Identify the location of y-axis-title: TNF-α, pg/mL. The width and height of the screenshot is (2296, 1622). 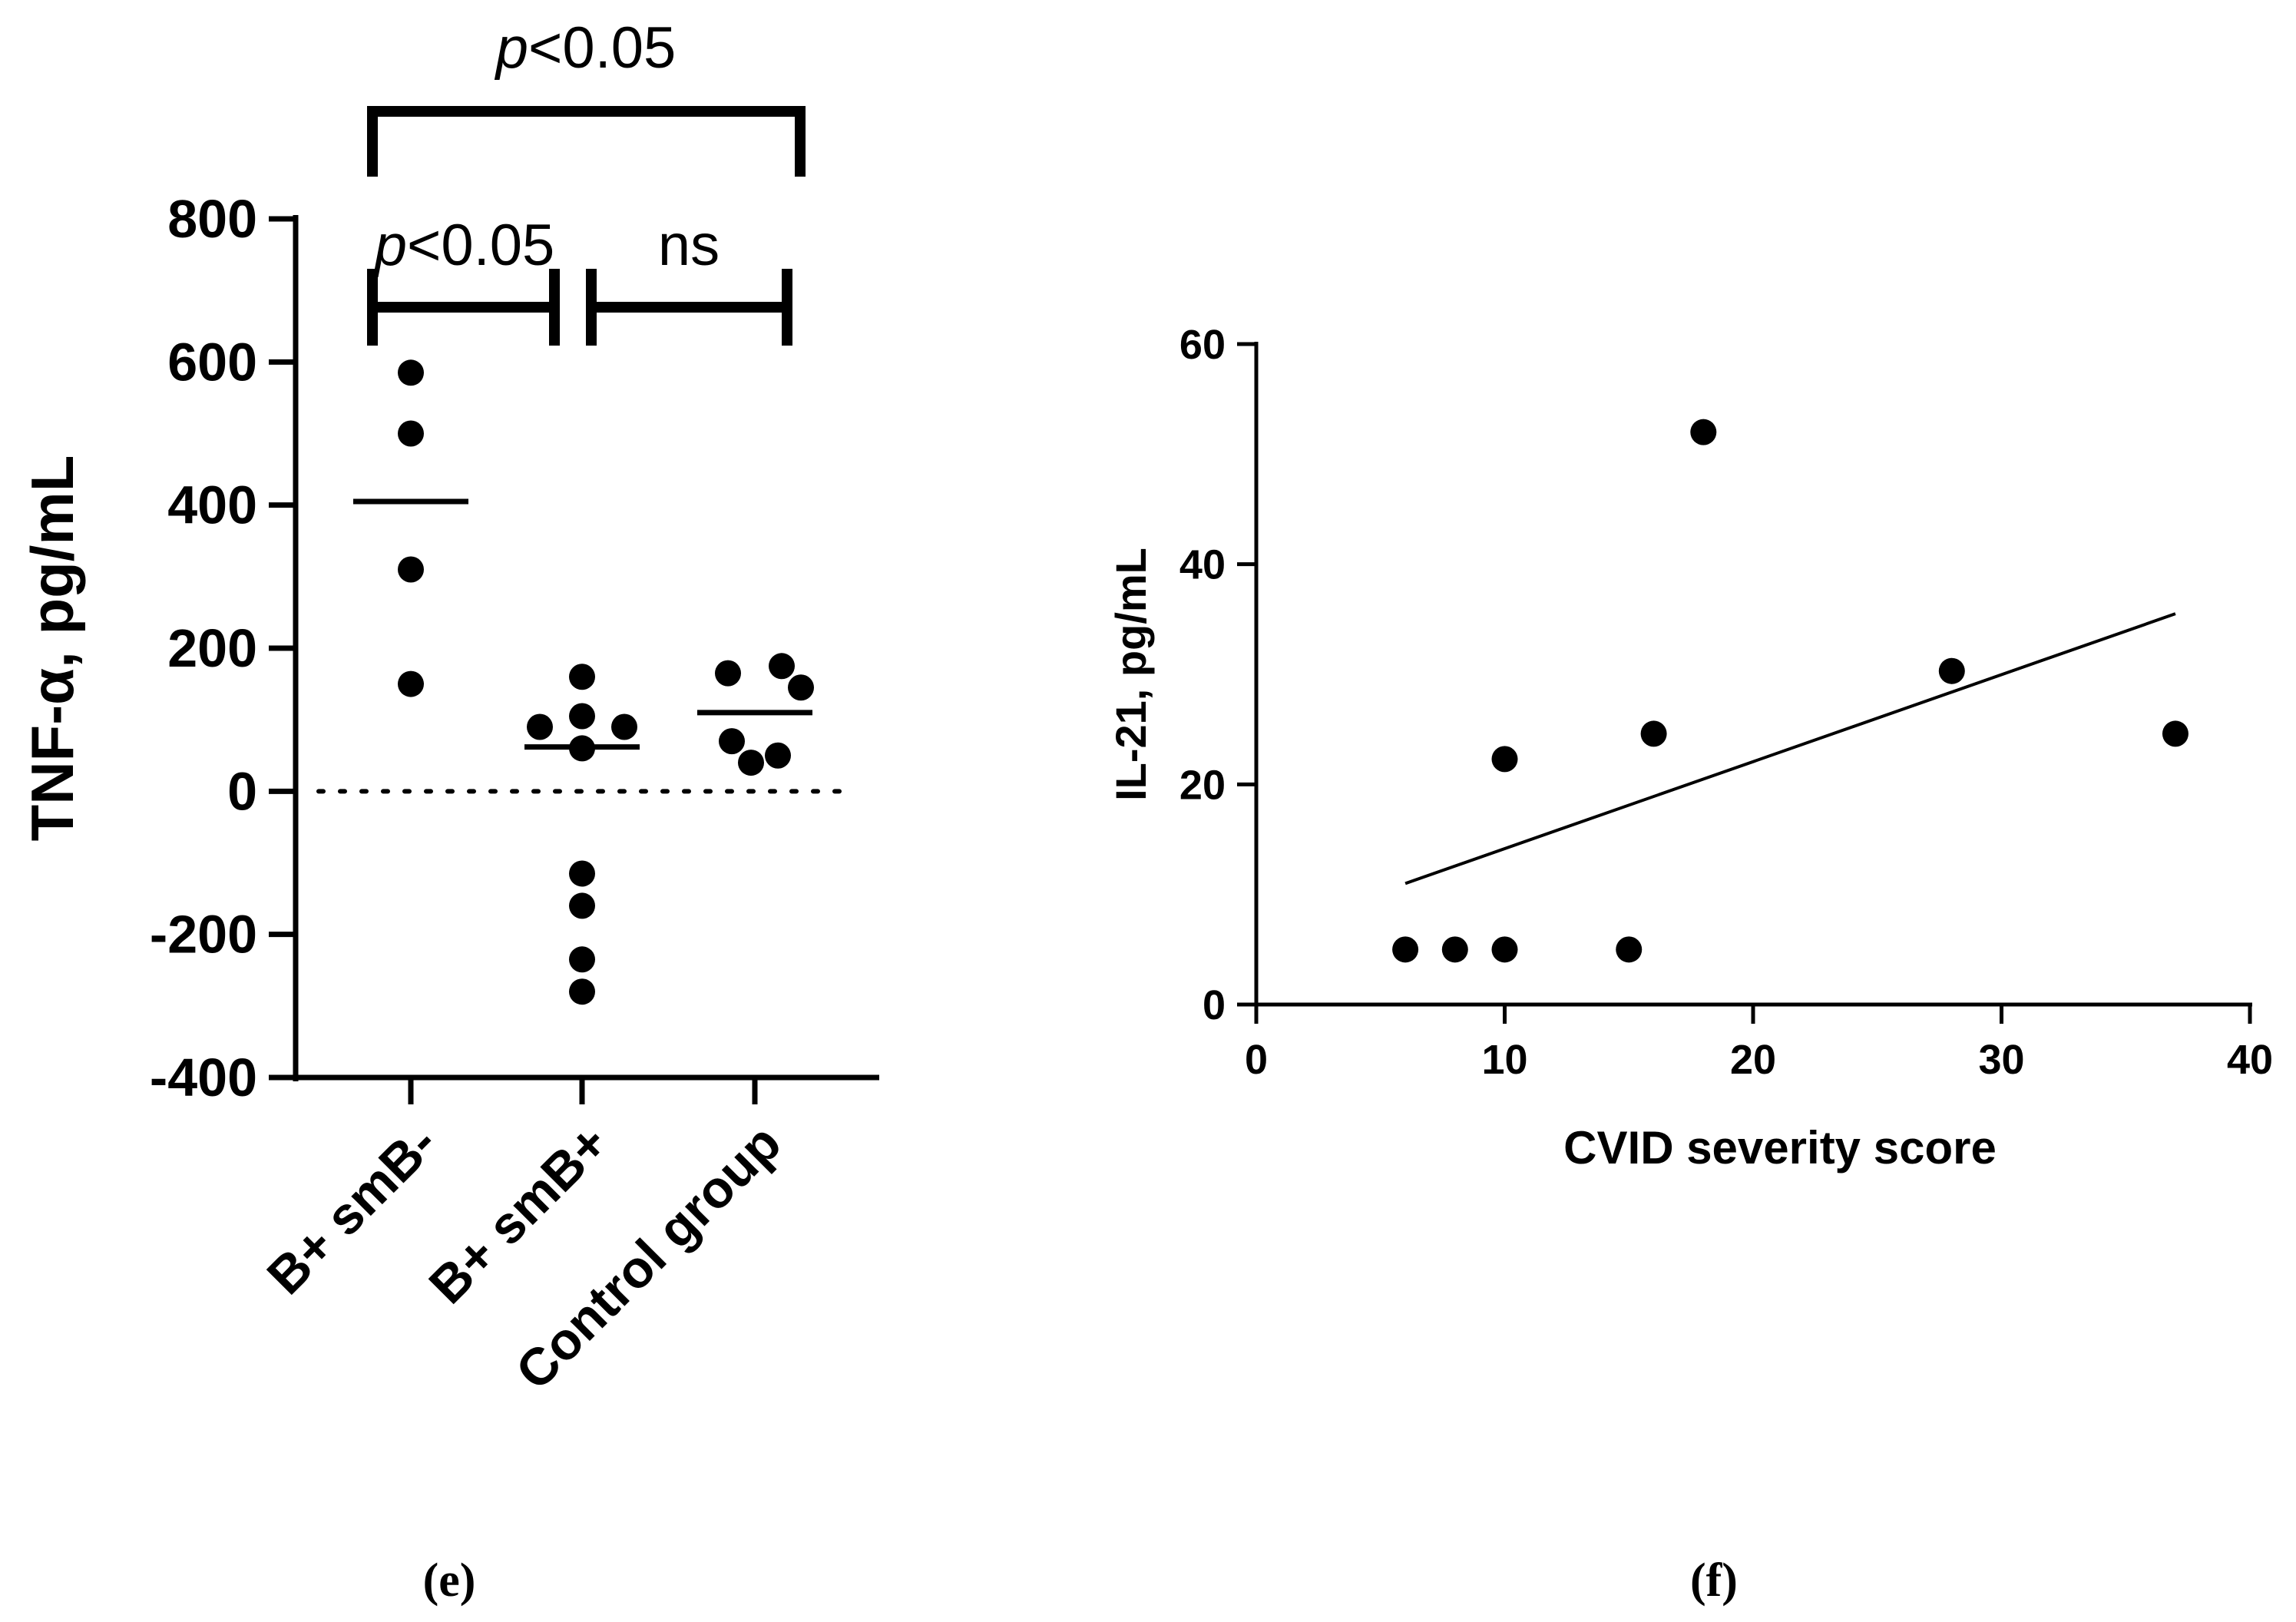
(52, 648).